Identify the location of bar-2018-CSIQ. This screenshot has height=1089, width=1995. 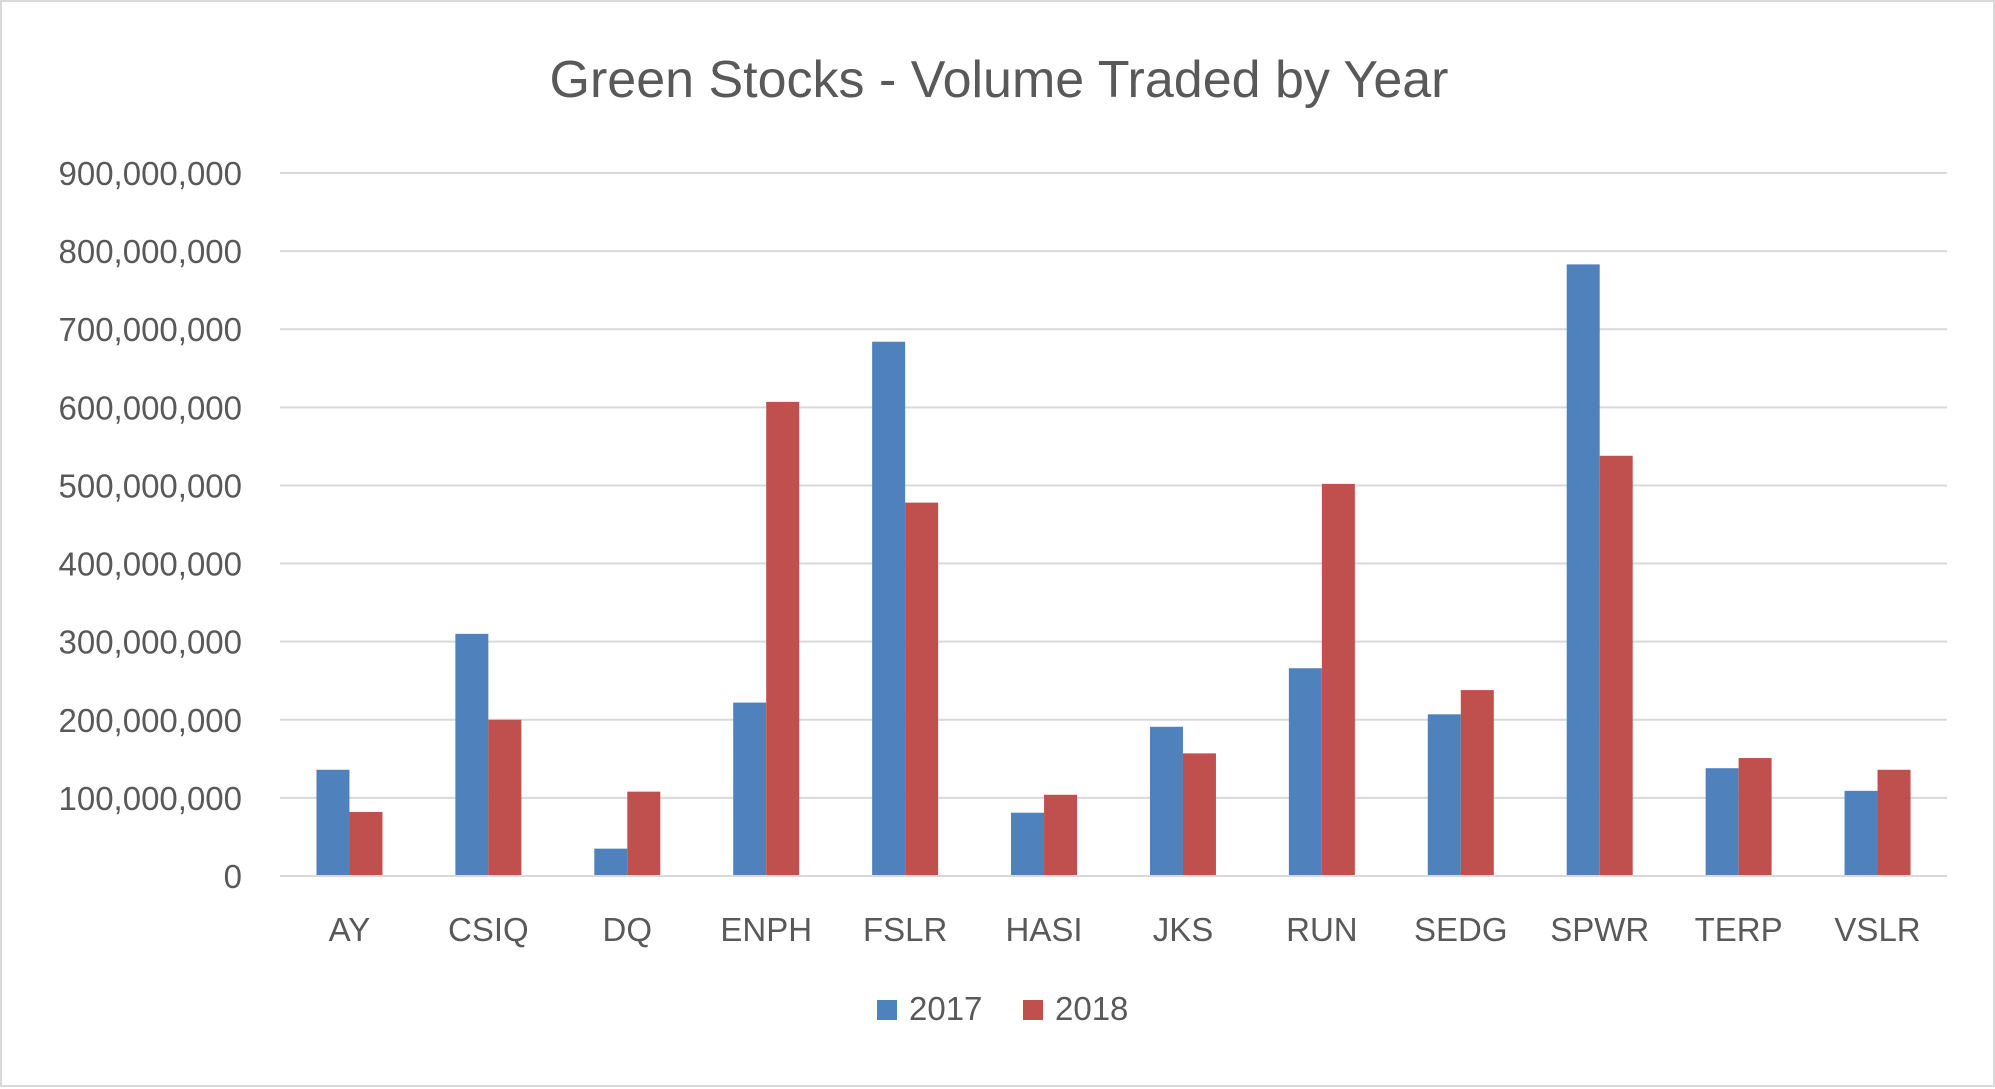
(505, 797).